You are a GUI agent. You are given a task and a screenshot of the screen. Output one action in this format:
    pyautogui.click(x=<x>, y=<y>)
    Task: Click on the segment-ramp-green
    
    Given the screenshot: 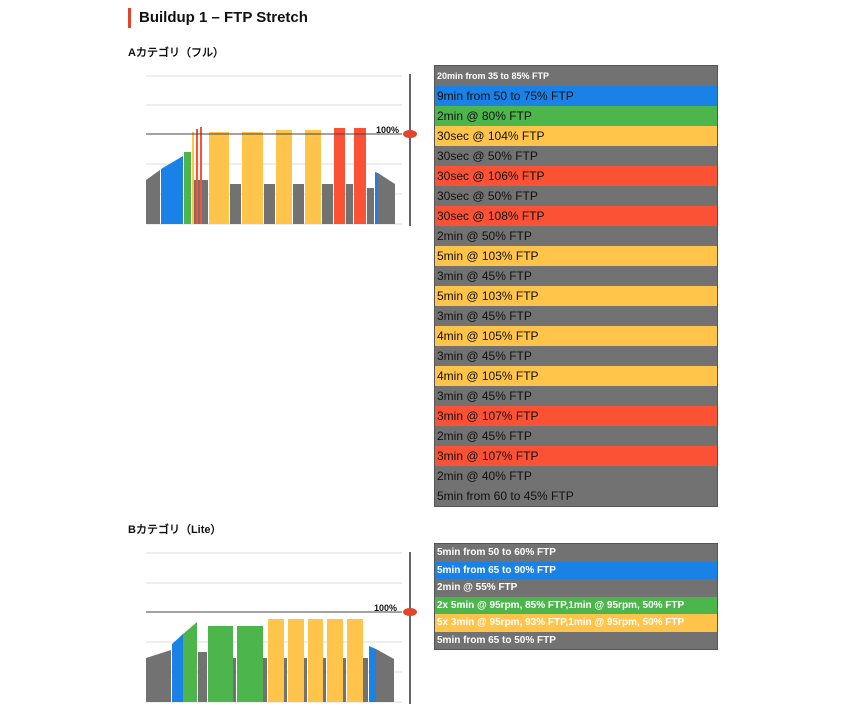 What is the action you would take?
    pyautogui.click(x=190, y=662)
    